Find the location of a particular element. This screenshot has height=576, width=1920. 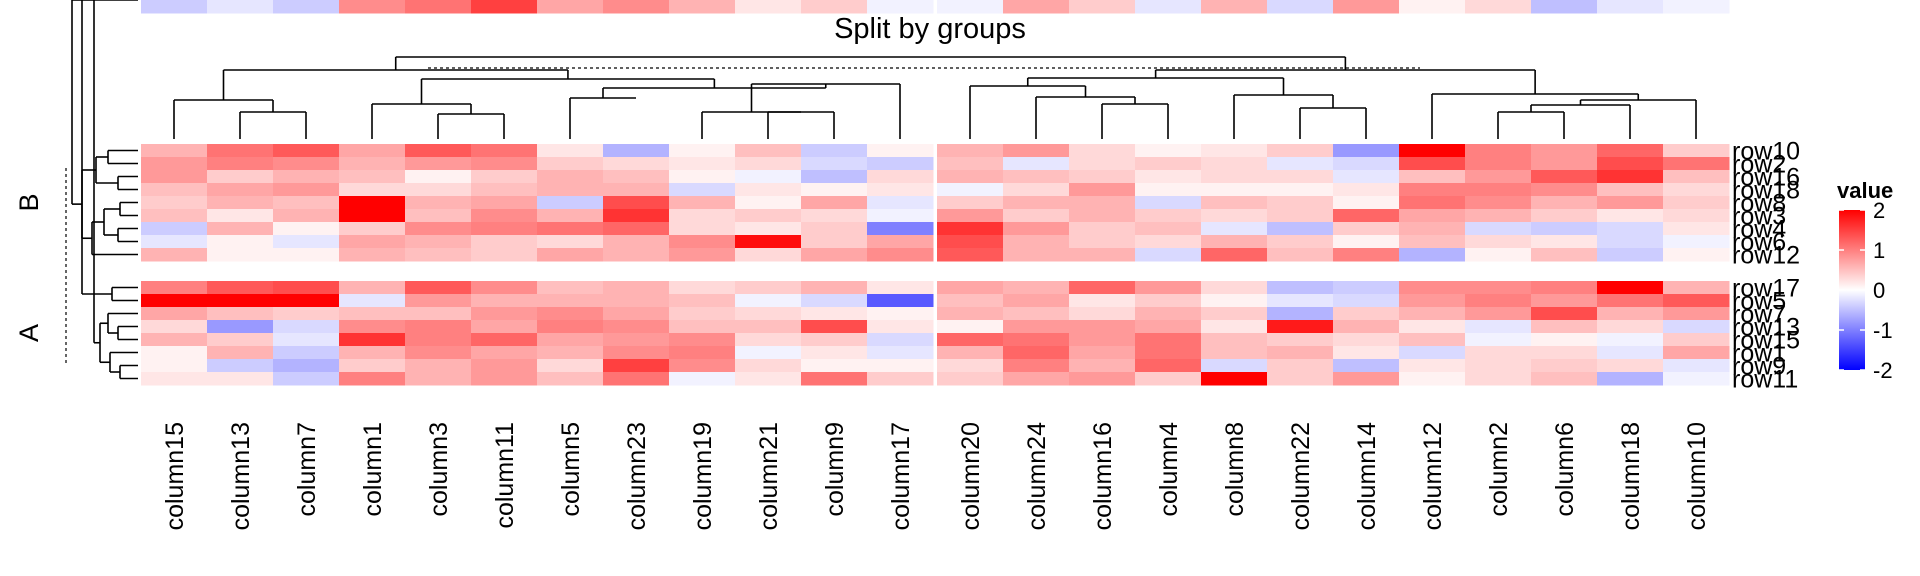

row-label: row13 is located at coordinates (1766, 328).